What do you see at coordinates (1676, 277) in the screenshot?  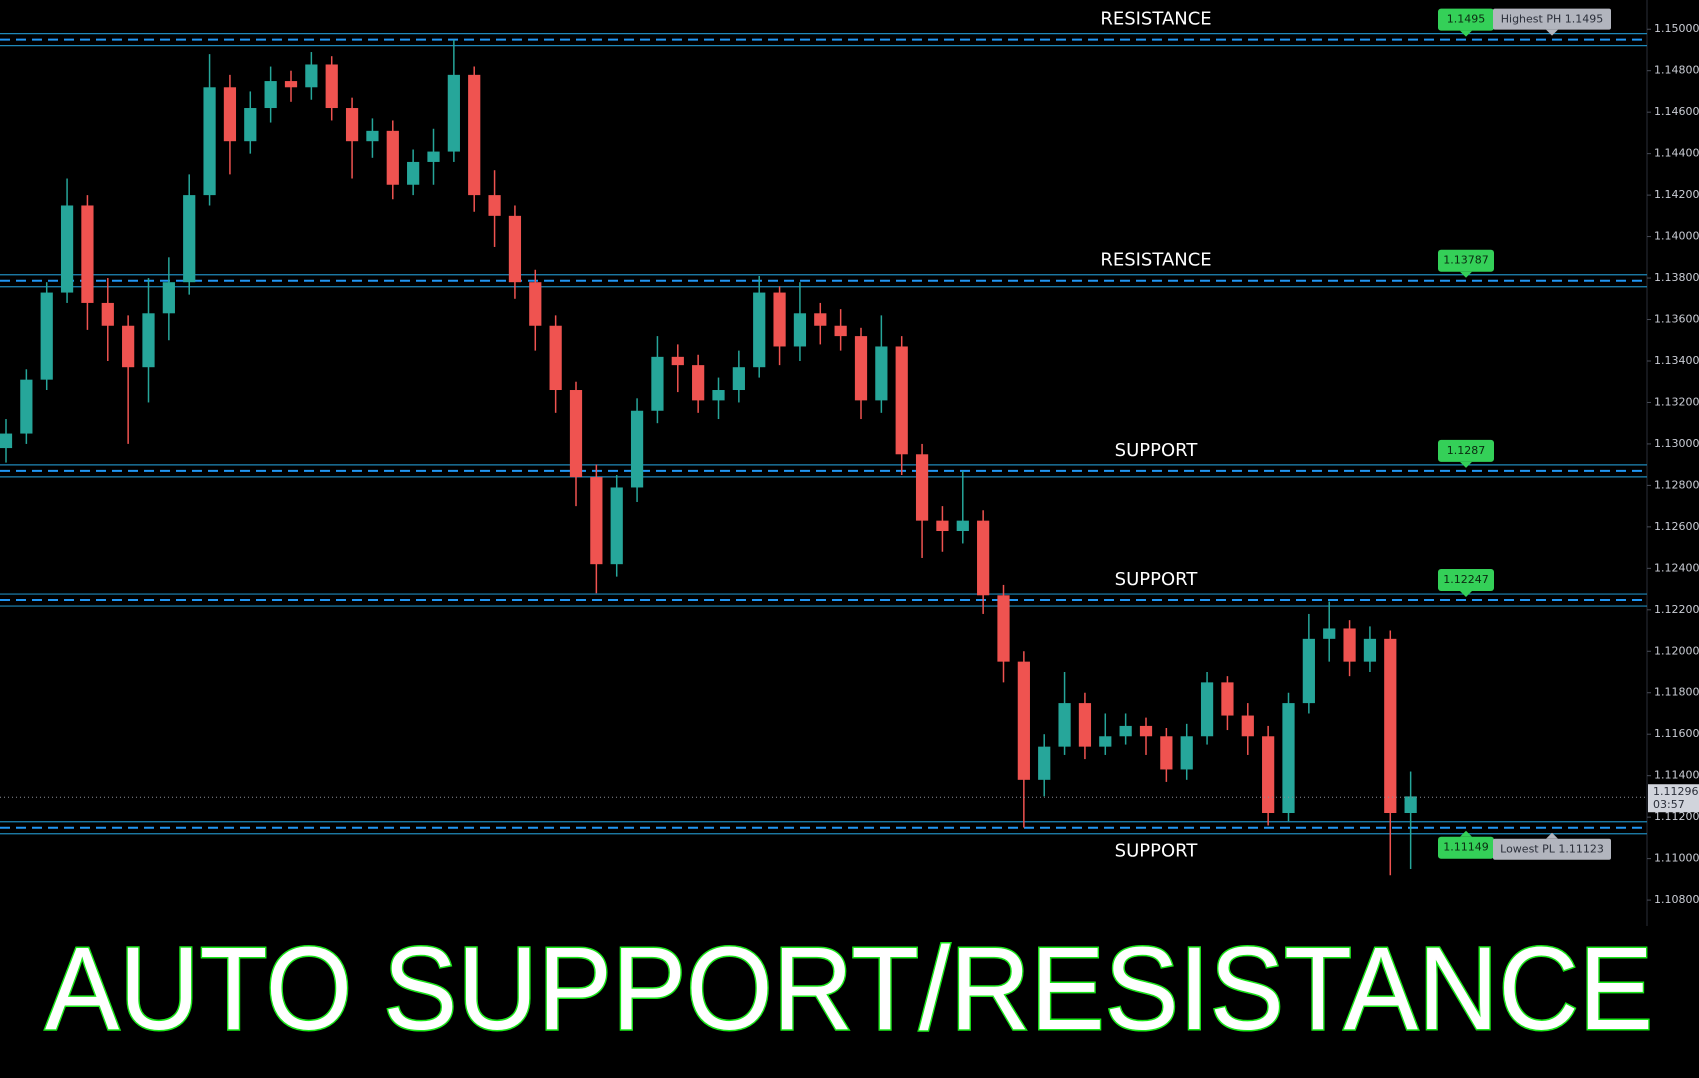 I see `y-tick-label: 1.13800` at bounding box center [1676, 277].